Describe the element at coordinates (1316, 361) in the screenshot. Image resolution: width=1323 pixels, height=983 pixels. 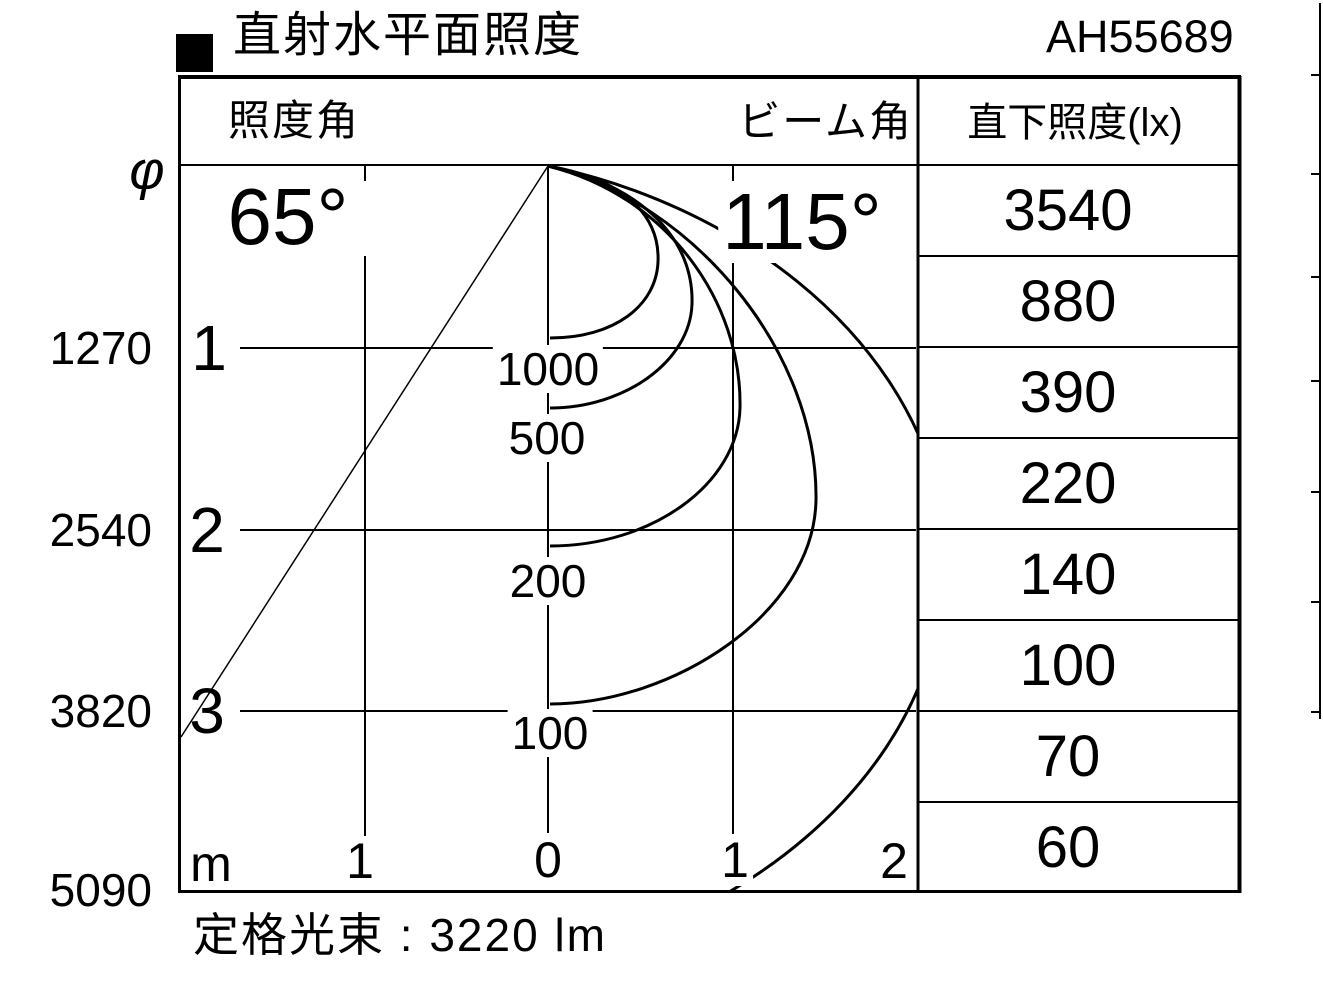
I see `adjacent-diagram-edge` at that location.